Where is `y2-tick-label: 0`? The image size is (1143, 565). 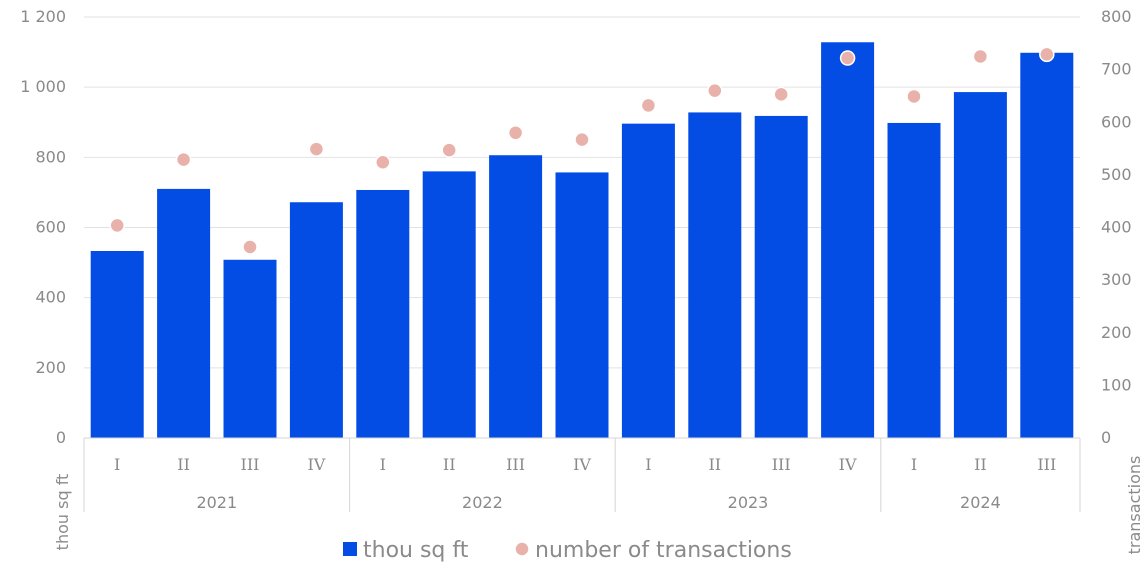
y2-tick-label: 0 is located at coordinates (1106, 437).